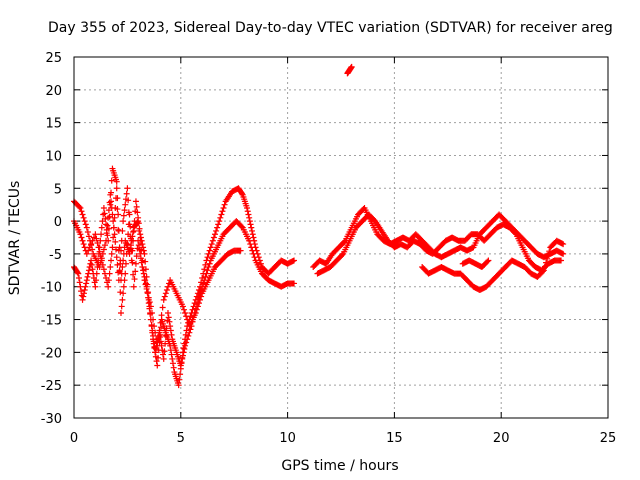 Image resolution: width=640 pixels, height=480 pixels. What do you see at coordinates (493, 265) in the screenshot?
I see `series-SDTVAR-f` at bounding box center [493, 265].